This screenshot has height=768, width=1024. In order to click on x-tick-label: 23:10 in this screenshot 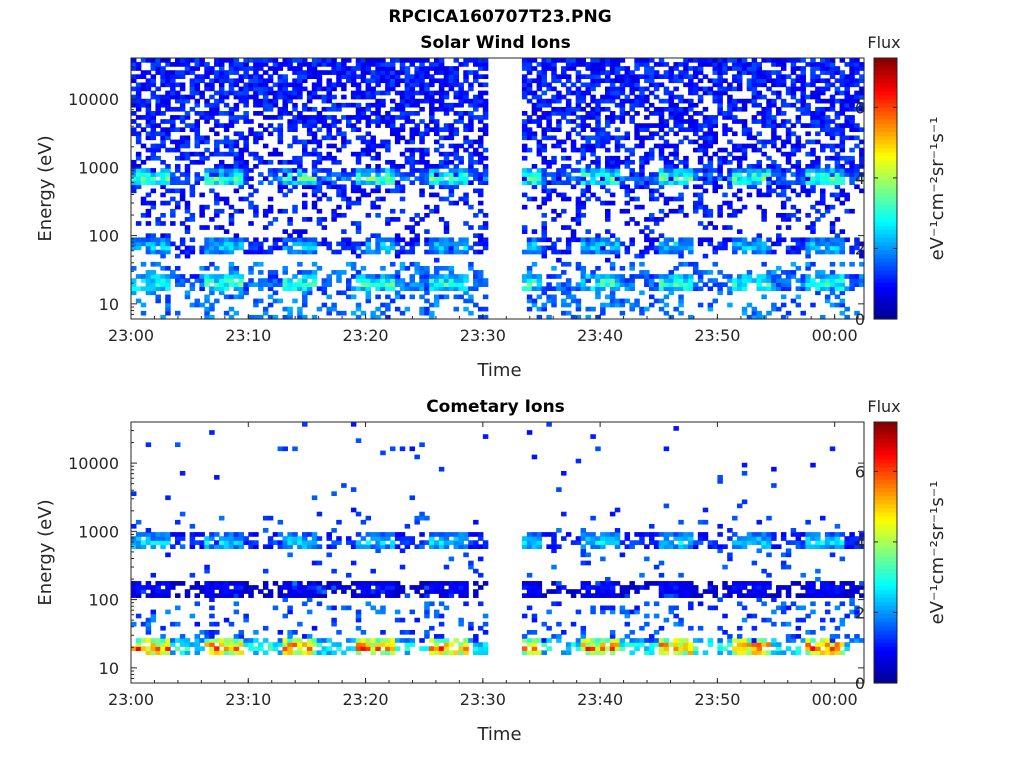, I will do `click(248, 335)`.